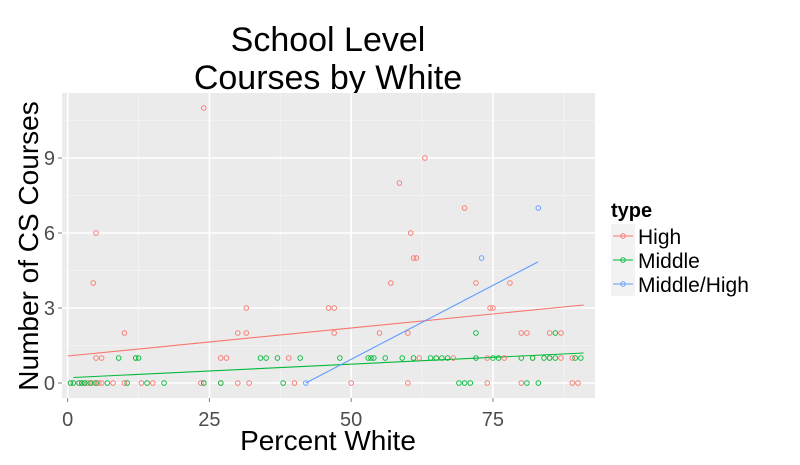  Describe the element at coordinates (623, 260) in the screenshot. I see `legend-marker-middle` at that location.